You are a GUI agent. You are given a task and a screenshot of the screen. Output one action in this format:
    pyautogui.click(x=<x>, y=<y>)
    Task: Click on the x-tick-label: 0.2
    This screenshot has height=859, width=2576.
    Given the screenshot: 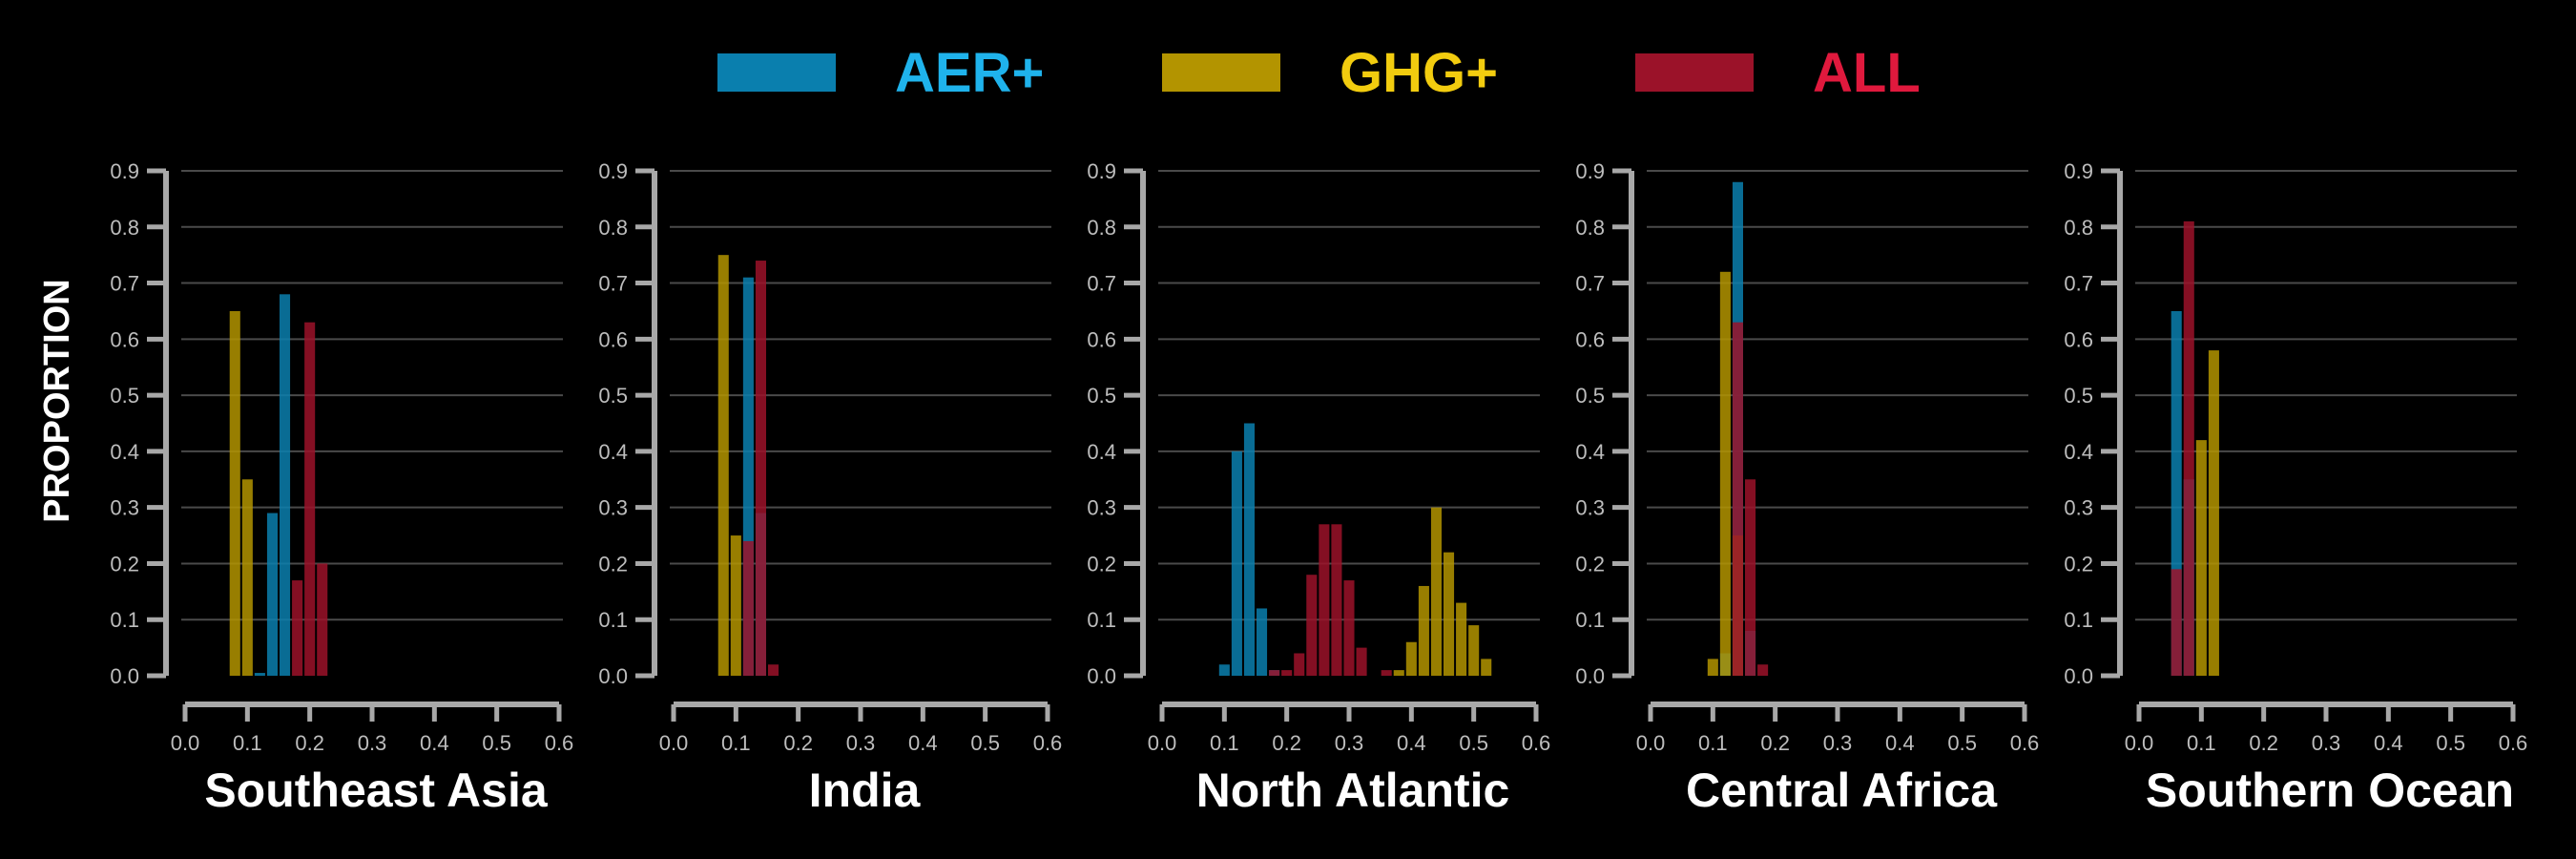 What is the action you would take?
    pyautogui.click(x=1286, y=743)
    